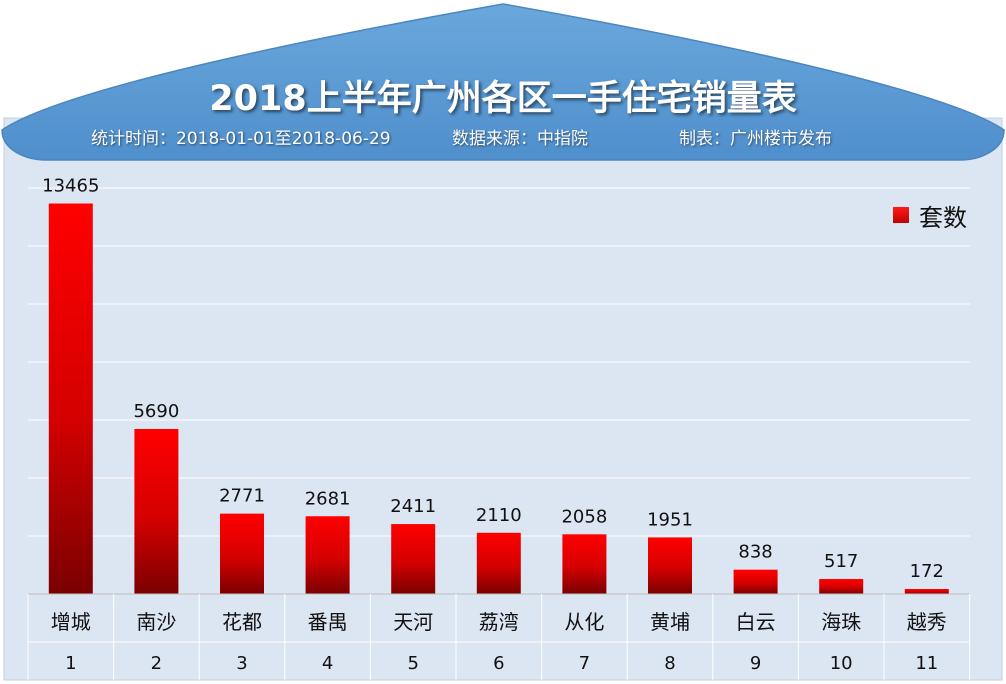 The width and height of the screenshot is (1006, 684). I want to click on data-label-11: 172, so click(927, 571).